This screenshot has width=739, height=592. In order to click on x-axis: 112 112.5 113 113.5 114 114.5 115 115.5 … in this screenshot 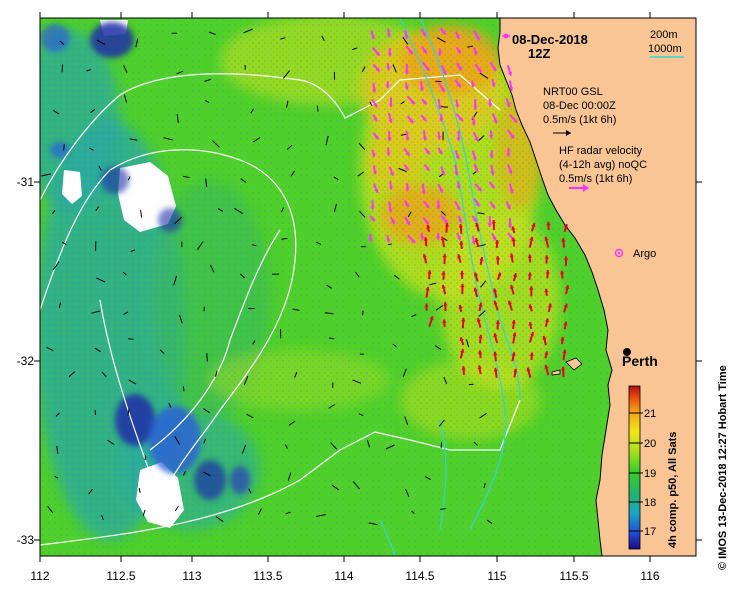, I will do `click(344, 576)`.